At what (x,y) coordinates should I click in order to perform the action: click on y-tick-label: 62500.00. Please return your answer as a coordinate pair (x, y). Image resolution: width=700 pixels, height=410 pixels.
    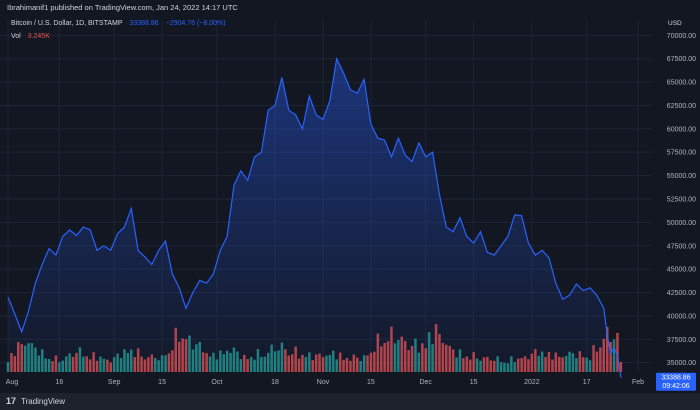
    Looking at the image, I should click on (681, 106).